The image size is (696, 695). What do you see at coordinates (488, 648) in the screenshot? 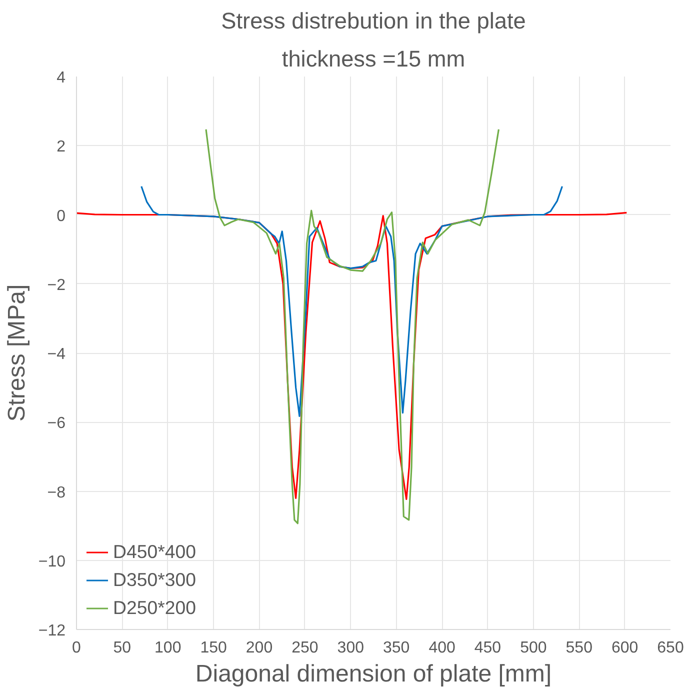
I see `x-tick-label: 450` at bounding box center [488, 648].